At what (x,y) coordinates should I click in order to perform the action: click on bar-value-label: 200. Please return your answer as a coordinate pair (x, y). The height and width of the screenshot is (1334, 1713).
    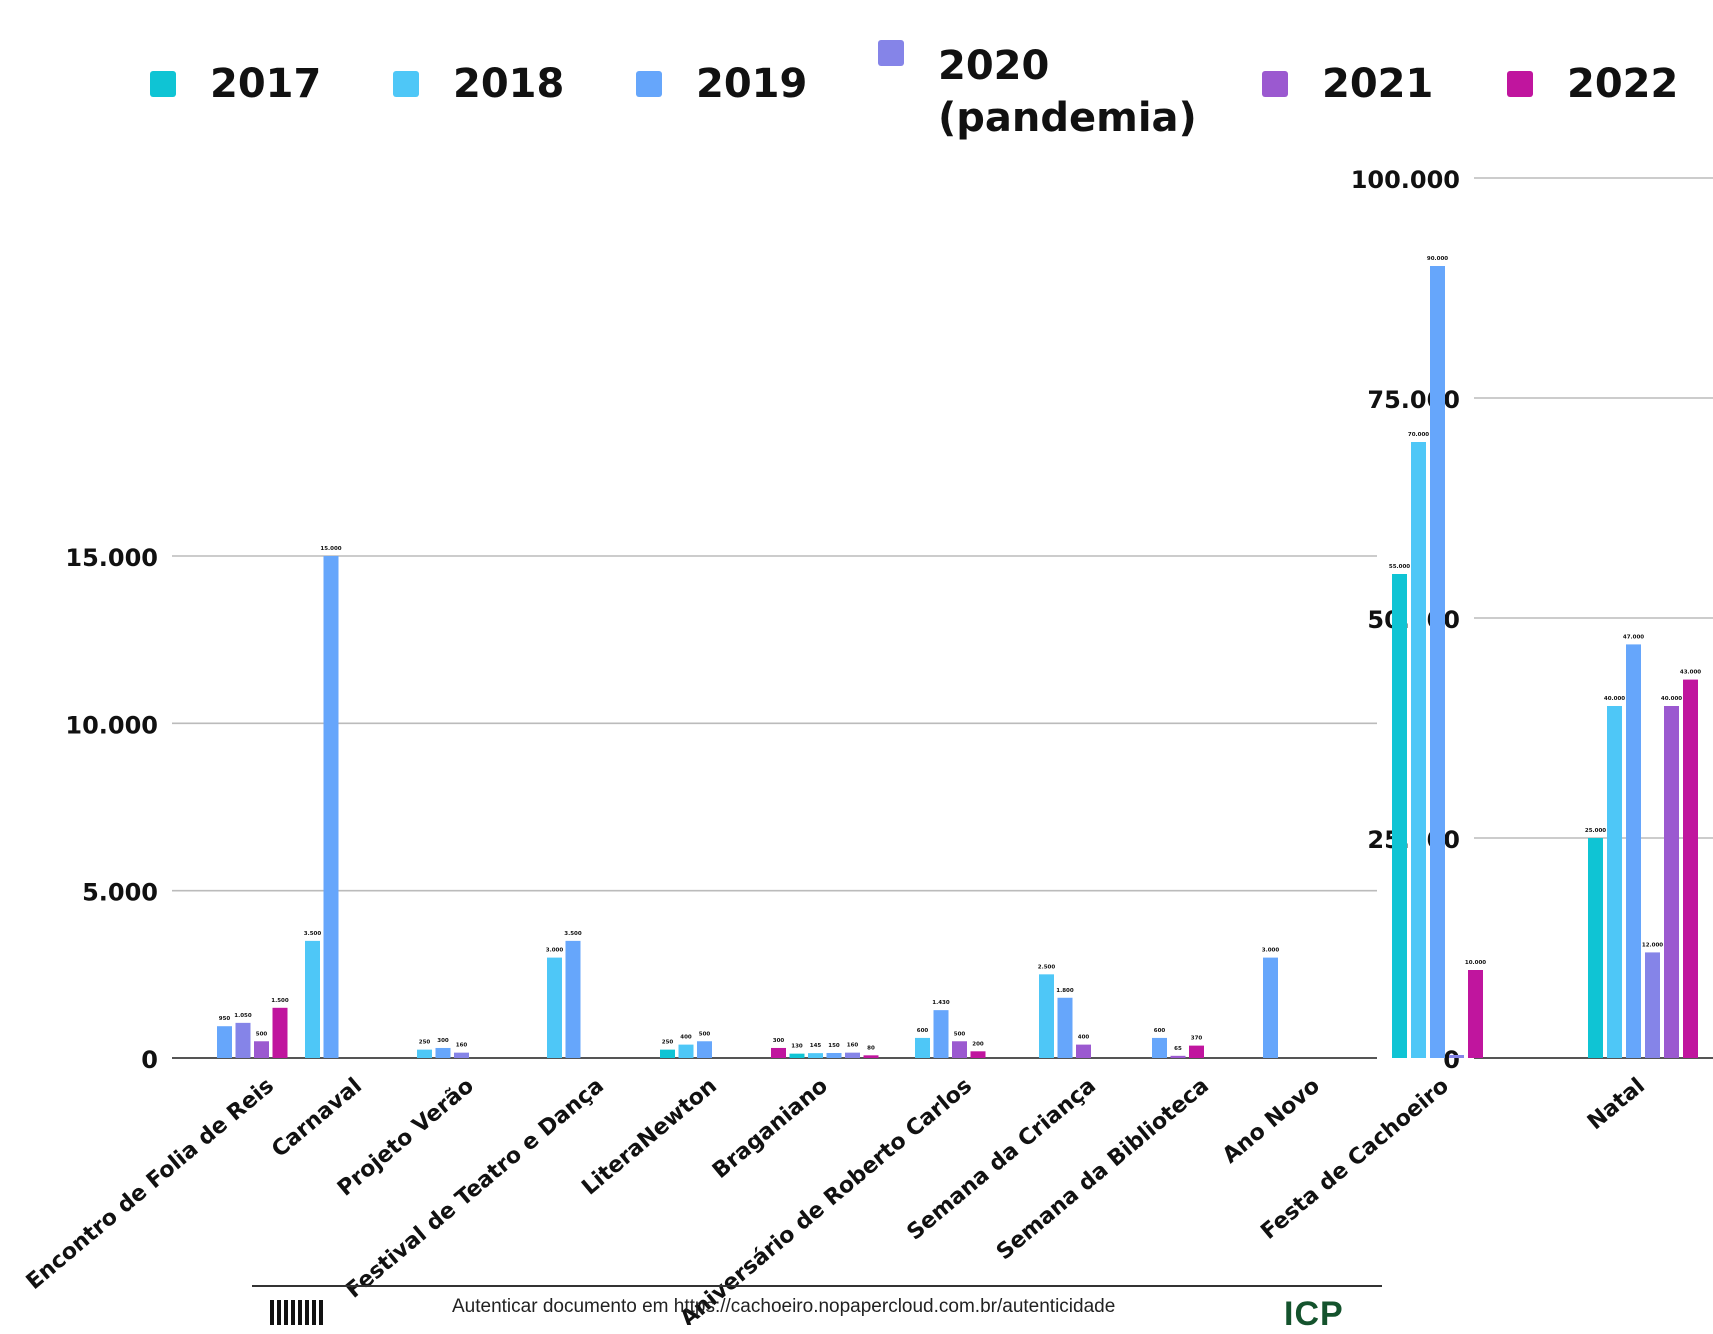
    Looking at the image, I should click on (978, 1044).